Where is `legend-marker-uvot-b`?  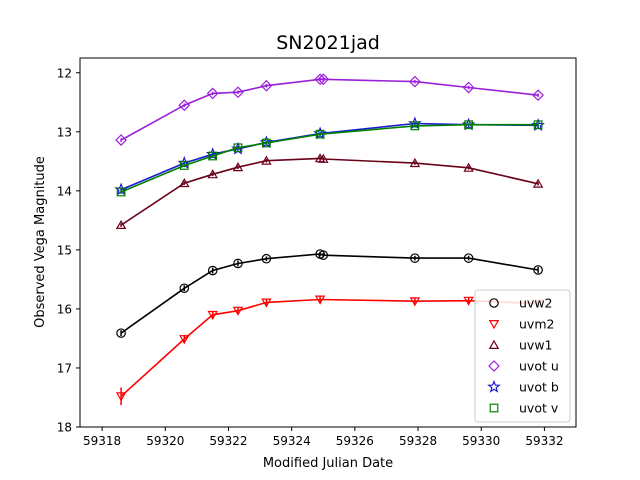 legend-marker-uvot-b is located at coordinates (494, 386).